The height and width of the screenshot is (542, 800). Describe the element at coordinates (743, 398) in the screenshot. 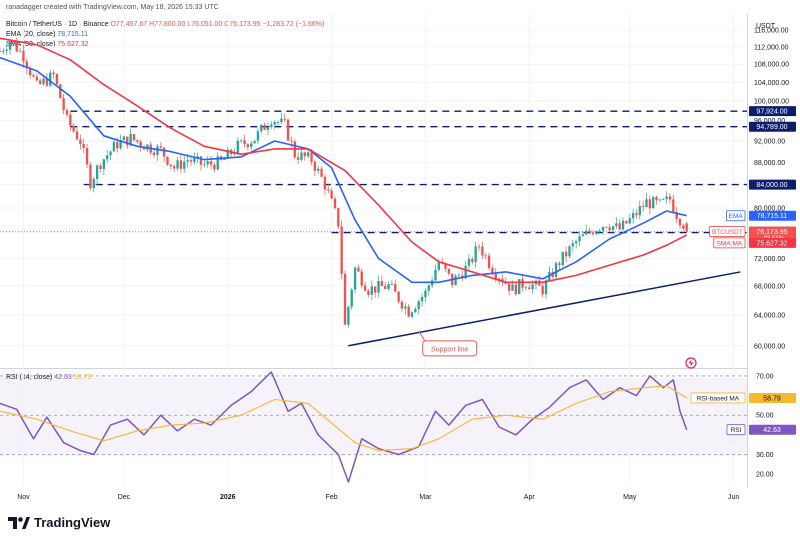

I see `rsi-ma-value-tag: 58.79 RSI-based MA` at that location.